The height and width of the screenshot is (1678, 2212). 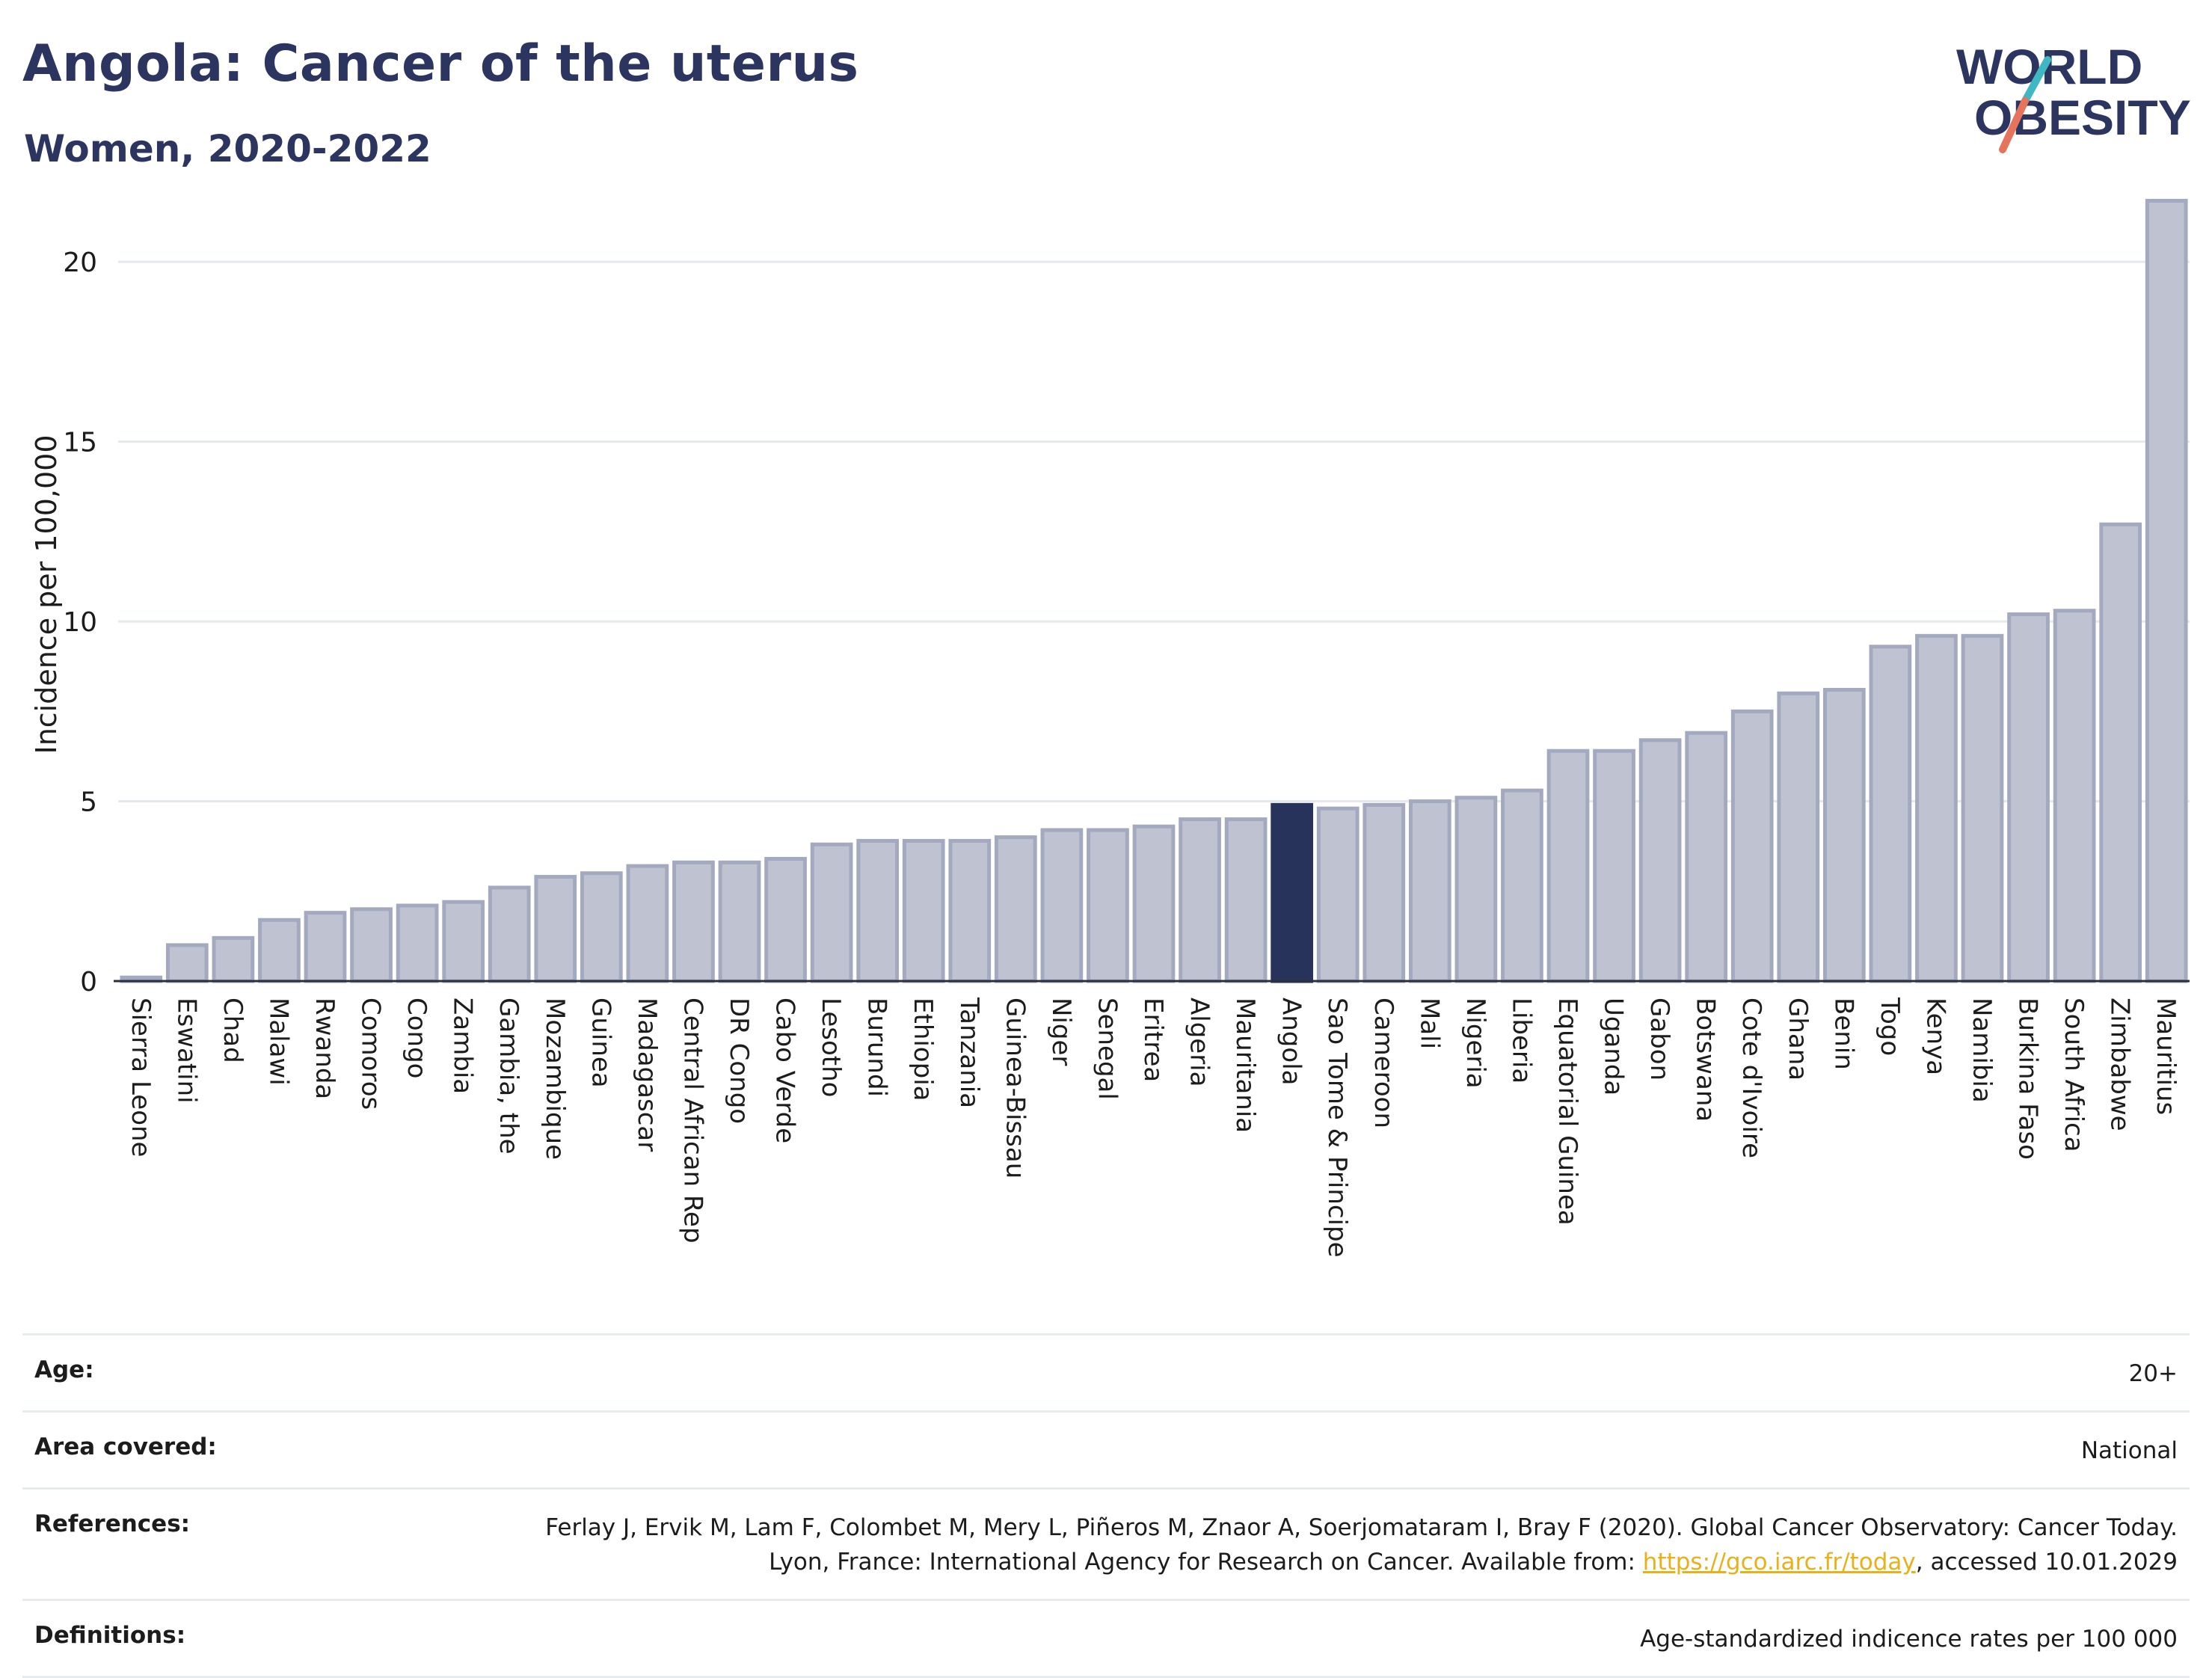 I want to click on x-tick-label: Mozambique, so click(x=555, y=1079).